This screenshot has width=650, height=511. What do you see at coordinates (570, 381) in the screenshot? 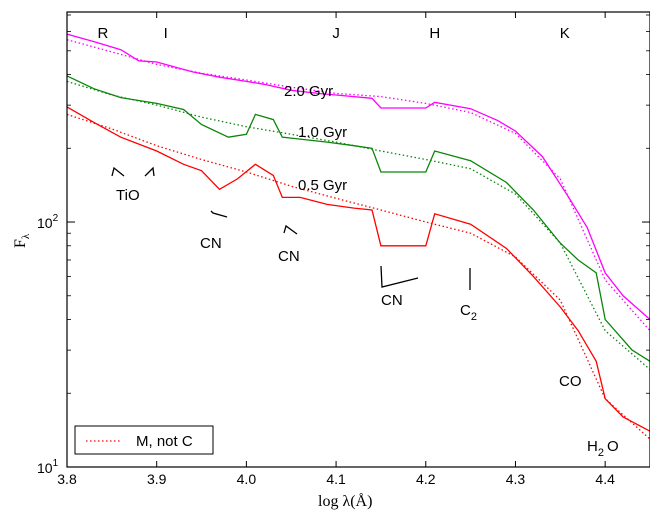
I see `feature-label-co: CO` at bounding box center [570, 381].